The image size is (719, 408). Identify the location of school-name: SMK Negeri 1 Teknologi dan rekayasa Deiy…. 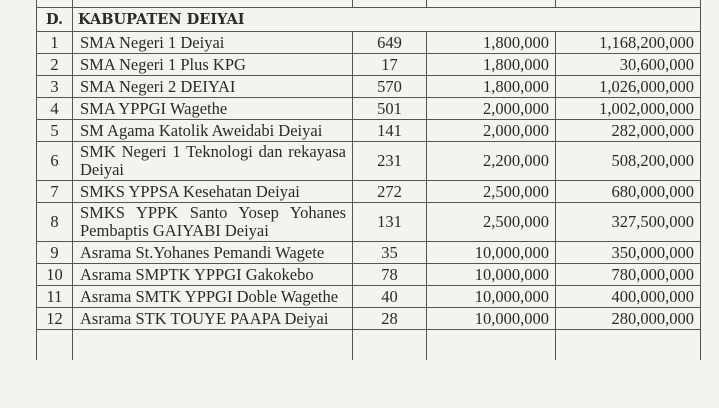
(212, 161).